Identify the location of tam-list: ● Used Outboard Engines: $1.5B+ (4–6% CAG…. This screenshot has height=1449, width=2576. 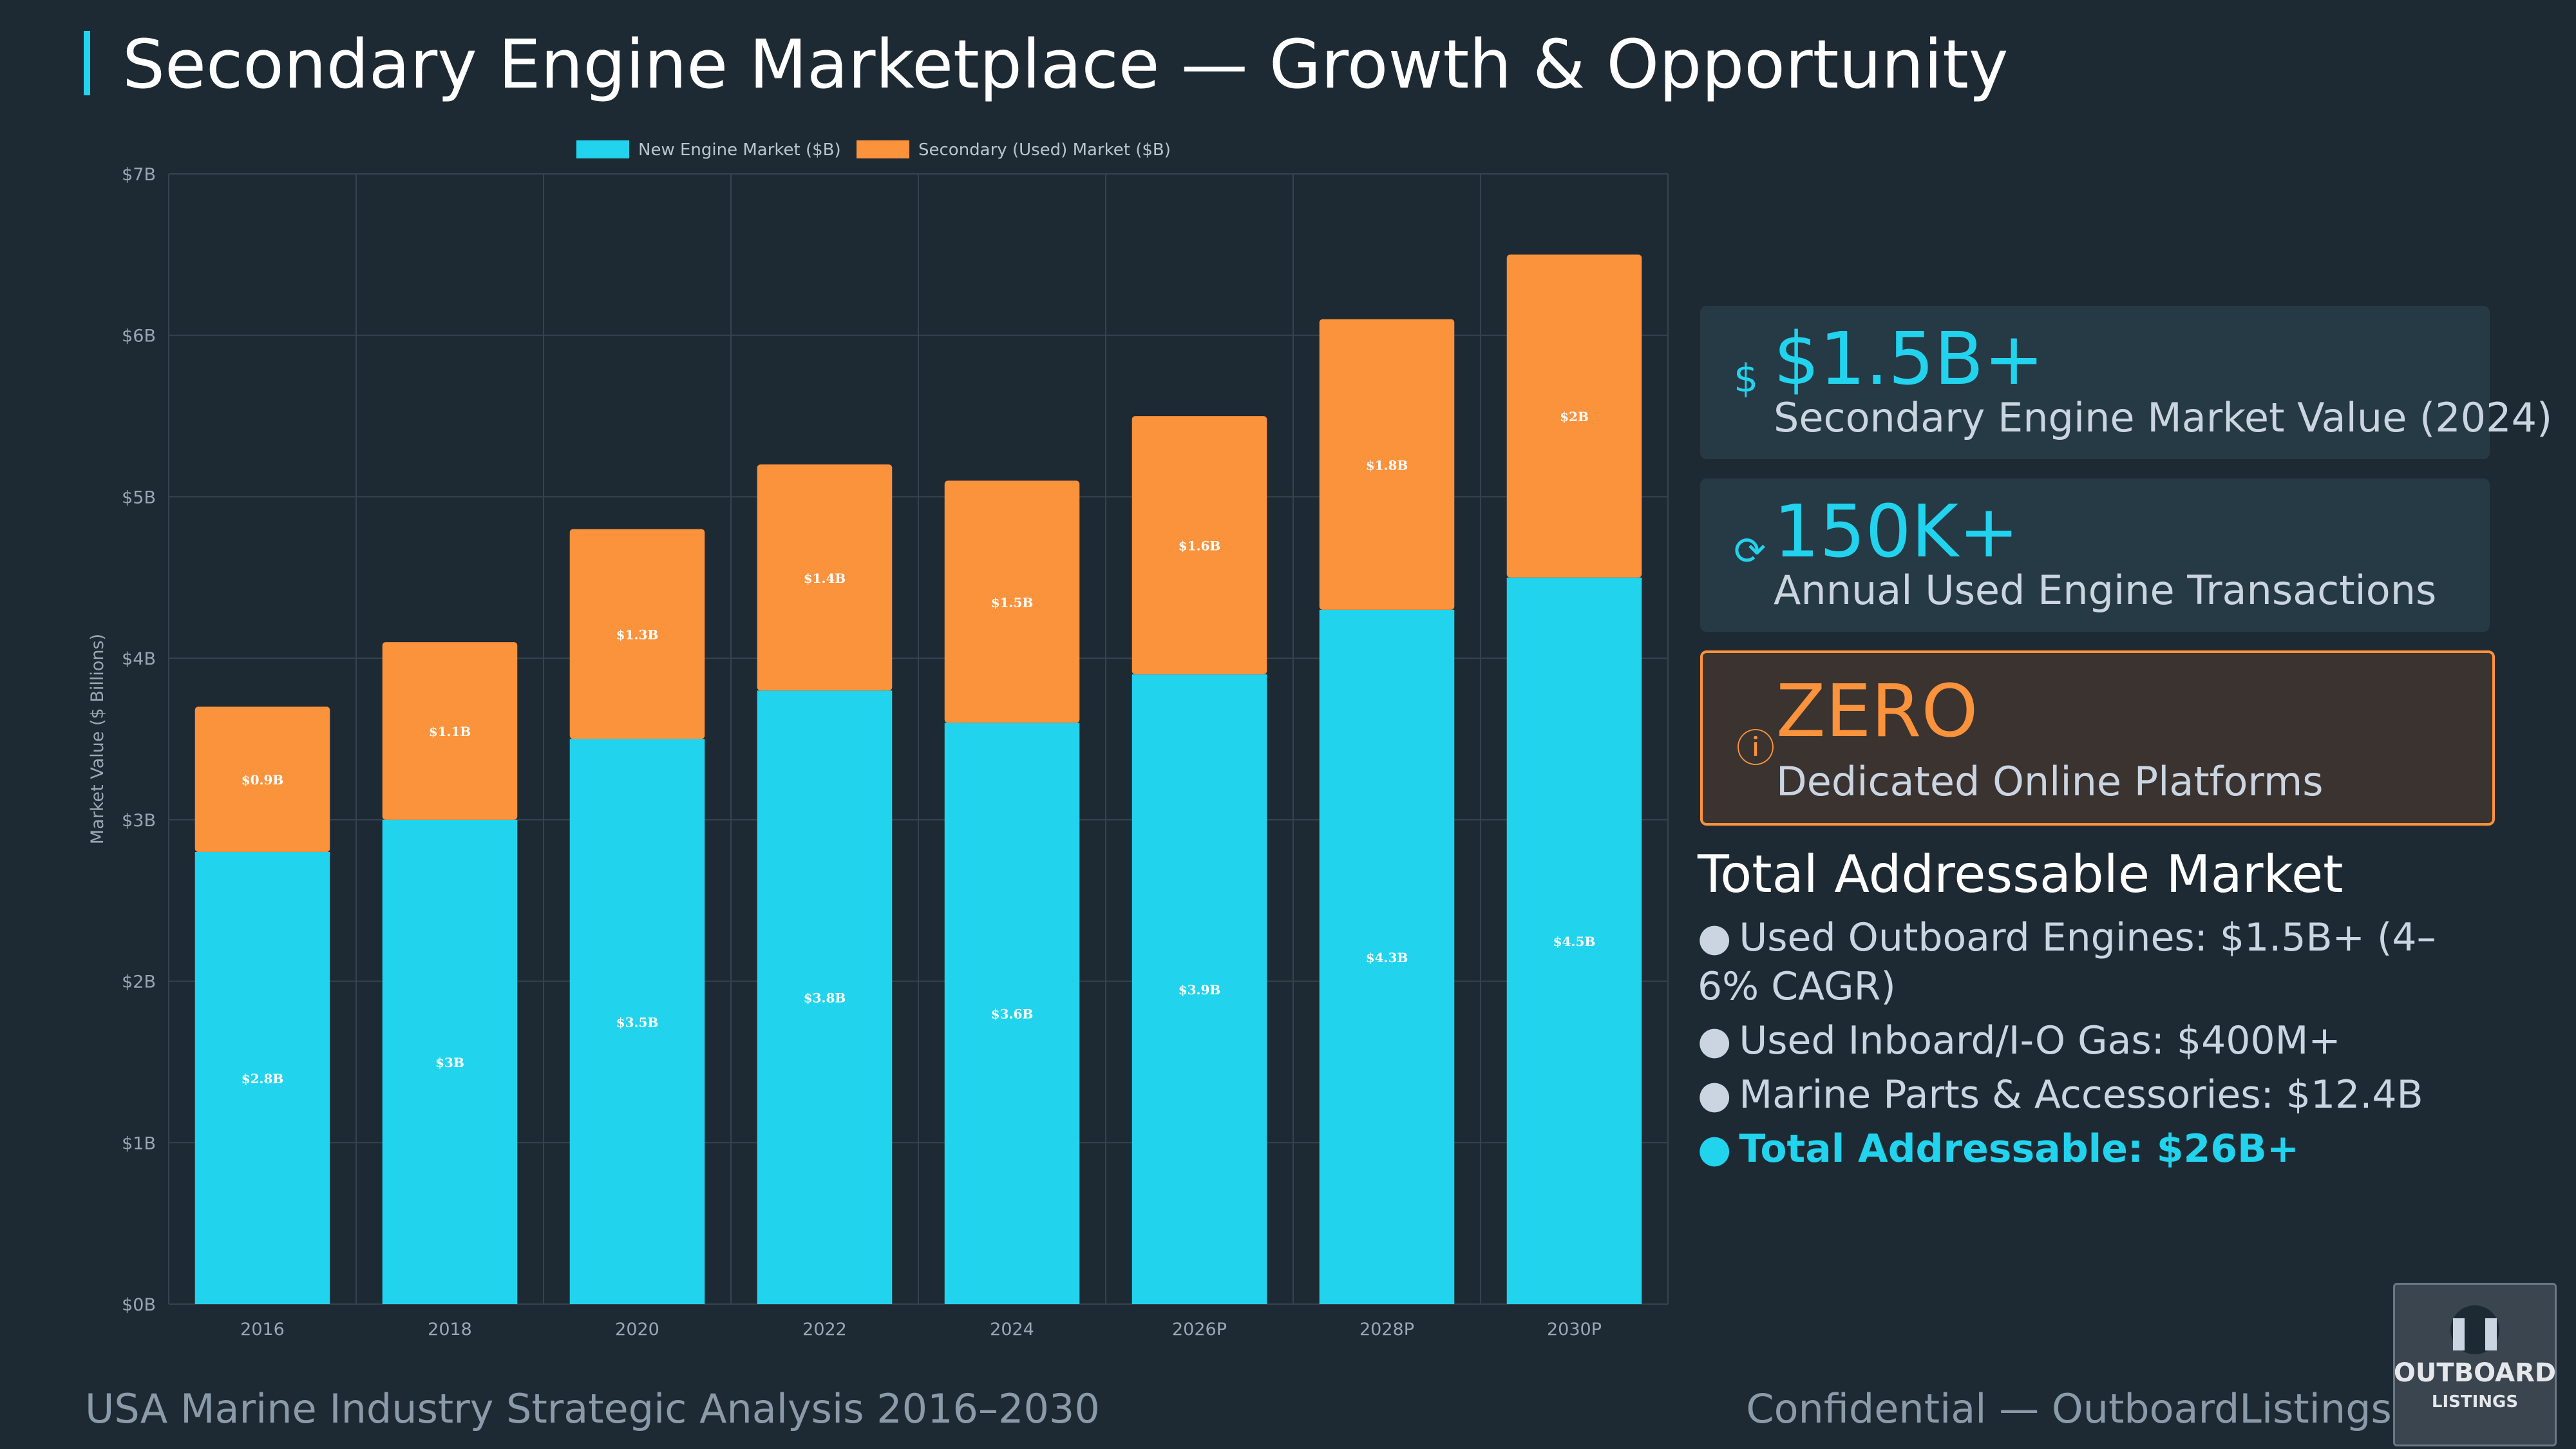
(2097, 1046).